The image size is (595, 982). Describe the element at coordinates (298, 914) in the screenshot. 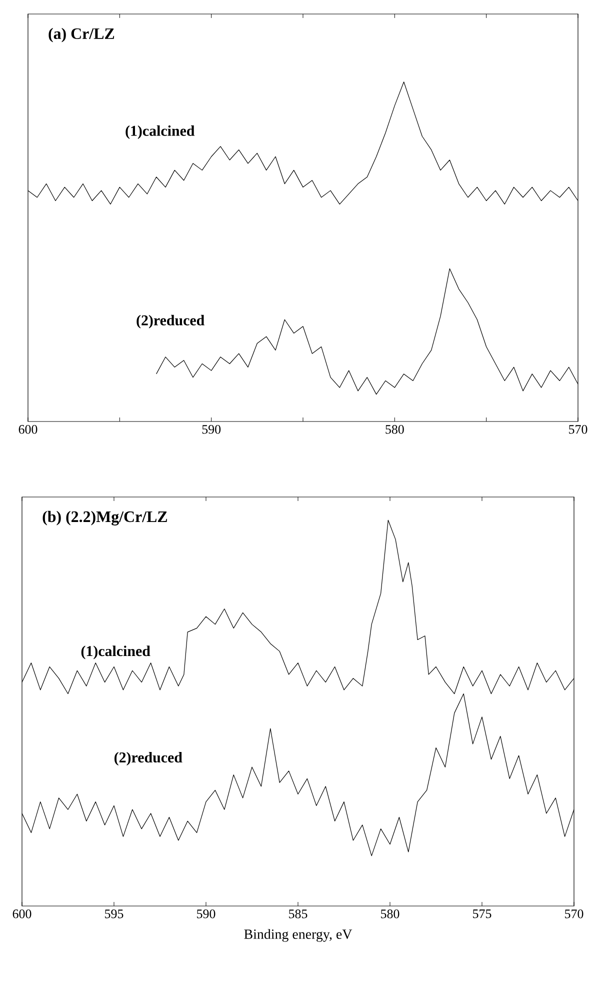

I see `x-tick-label: 585` at that location.